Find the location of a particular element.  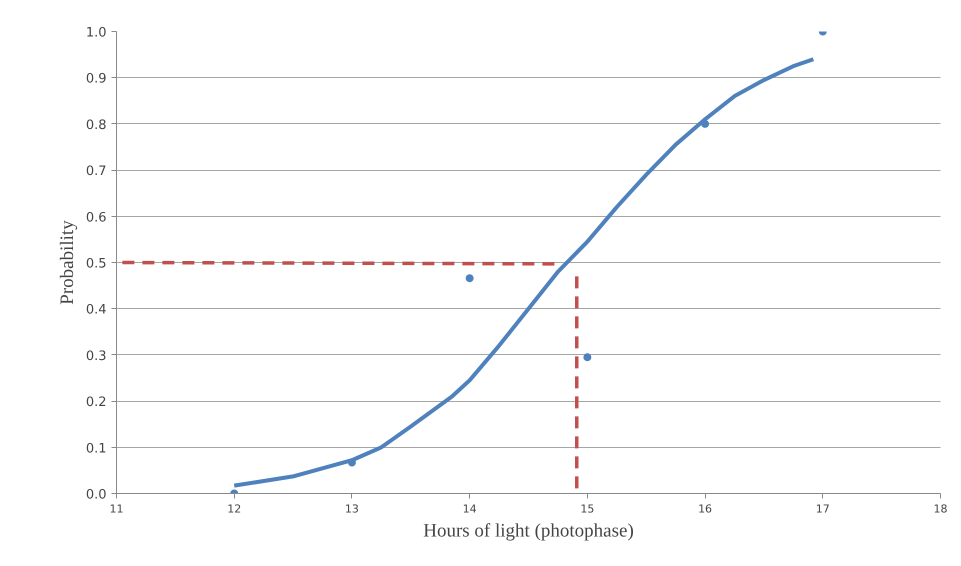

x-tick-label: 12 is located at coordinates (234, 509).